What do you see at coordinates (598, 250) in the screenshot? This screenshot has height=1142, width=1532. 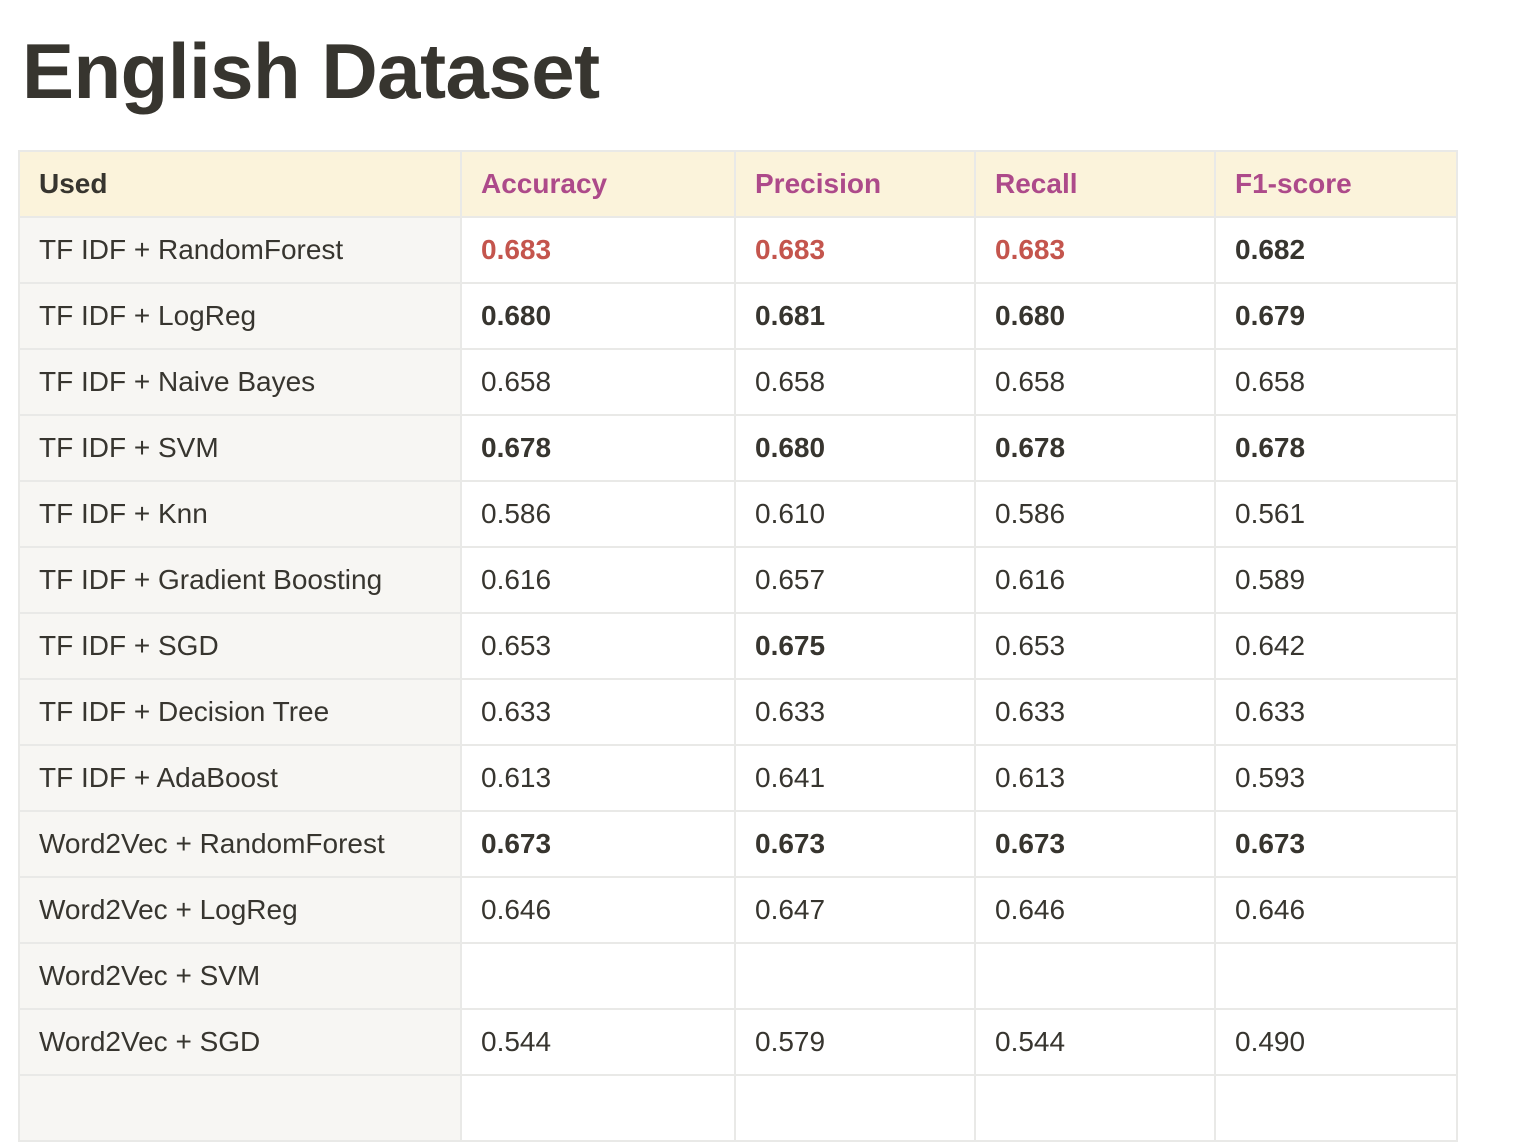 I see `accuracy-cell: 0.683` at bounding box center [598, 250].